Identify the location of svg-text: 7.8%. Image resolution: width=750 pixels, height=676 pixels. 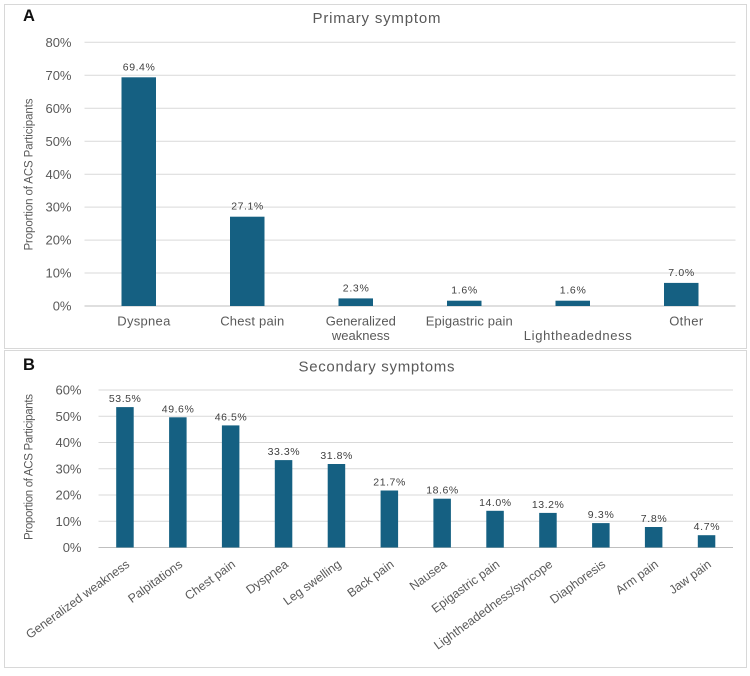
(654, 519).